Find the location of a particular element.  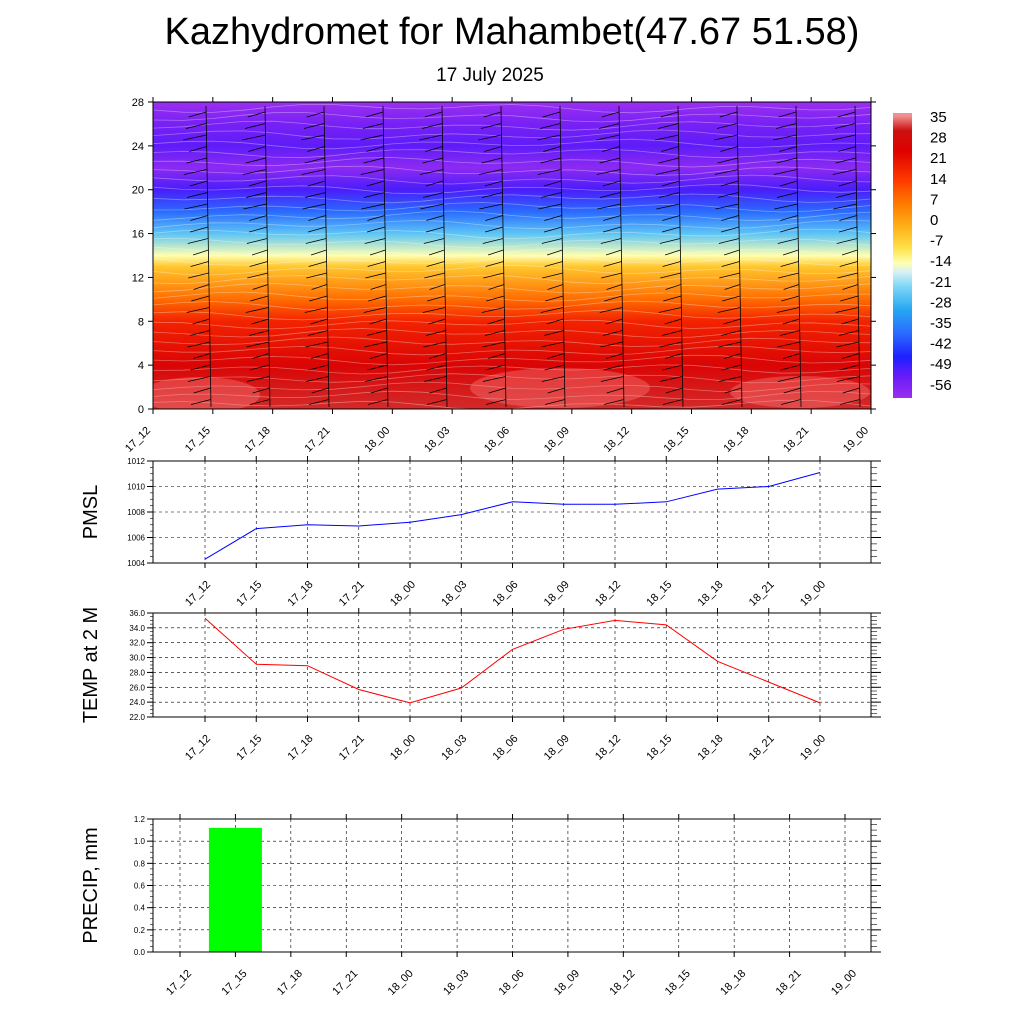

x-tick-label: 17_15 is located at coordinates (249, 748).